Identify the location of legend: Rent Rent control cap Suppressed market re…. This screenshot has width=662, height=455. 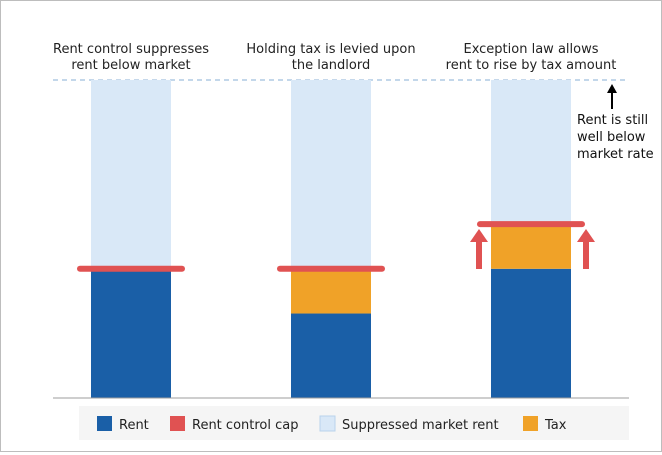
(354, 423).